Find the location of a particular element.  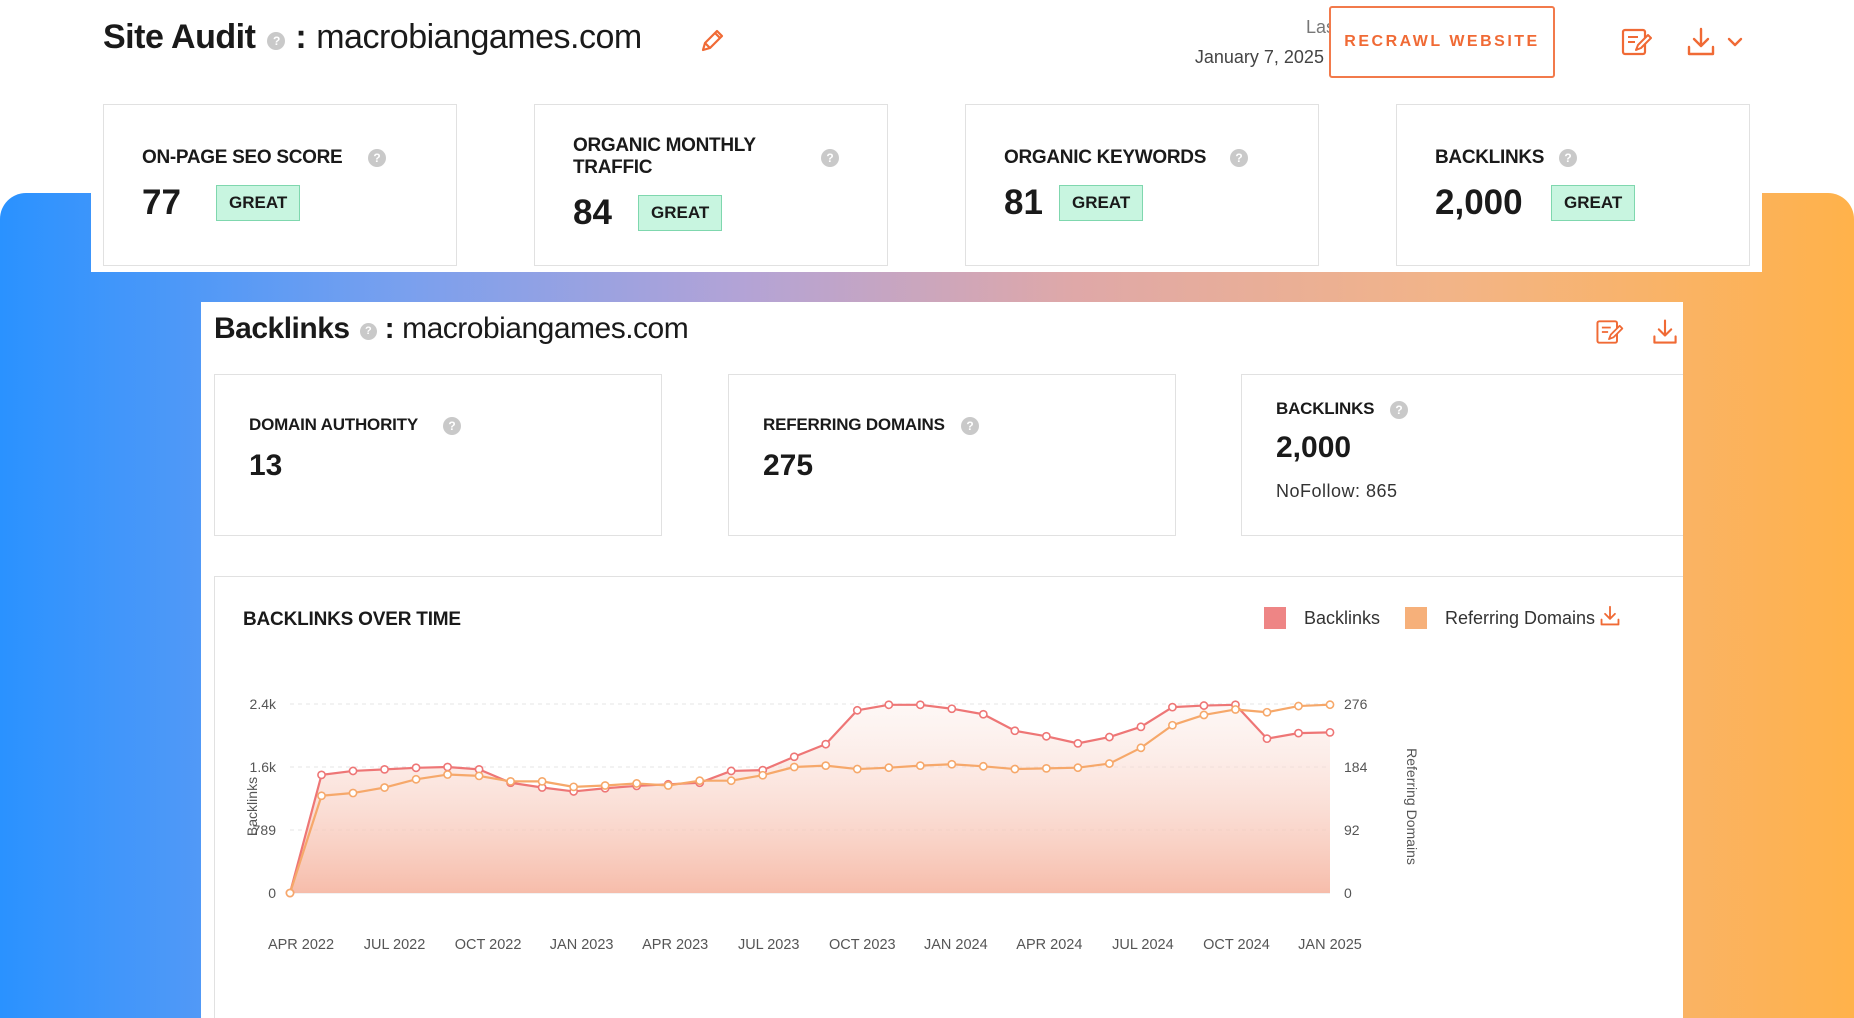

metric-label: ORGANIC KEYWORDS is located at coordinates (1105, 157).